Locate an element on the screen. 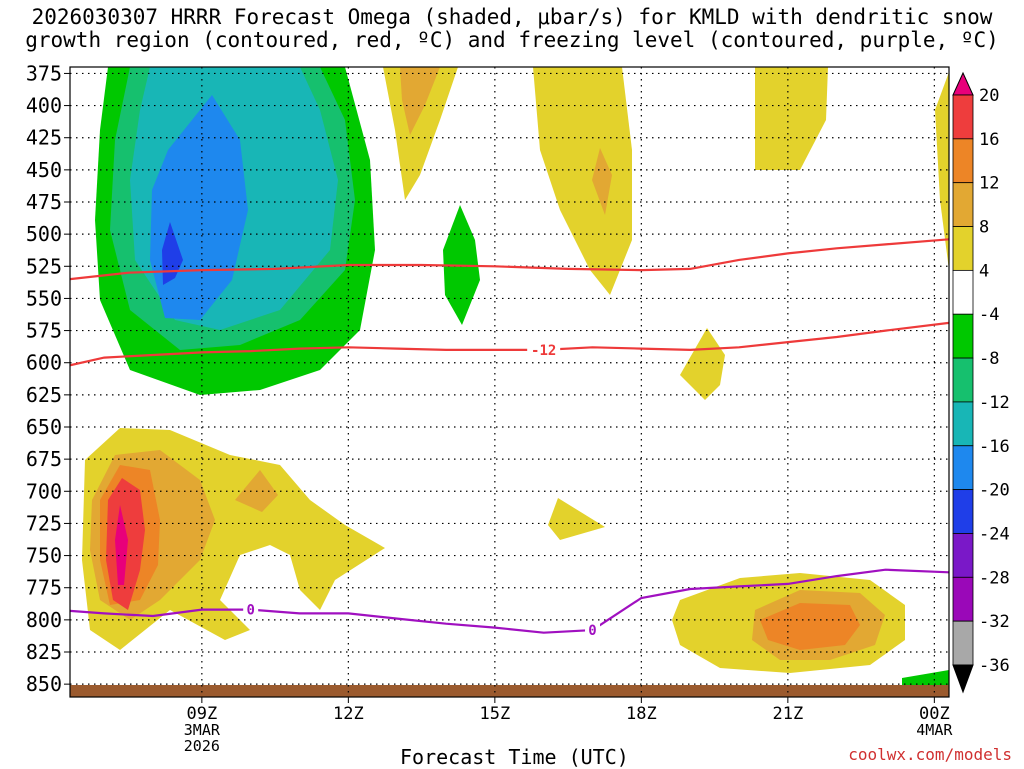  y-tick-label-450: 450 is located at coordinates (44, 170).